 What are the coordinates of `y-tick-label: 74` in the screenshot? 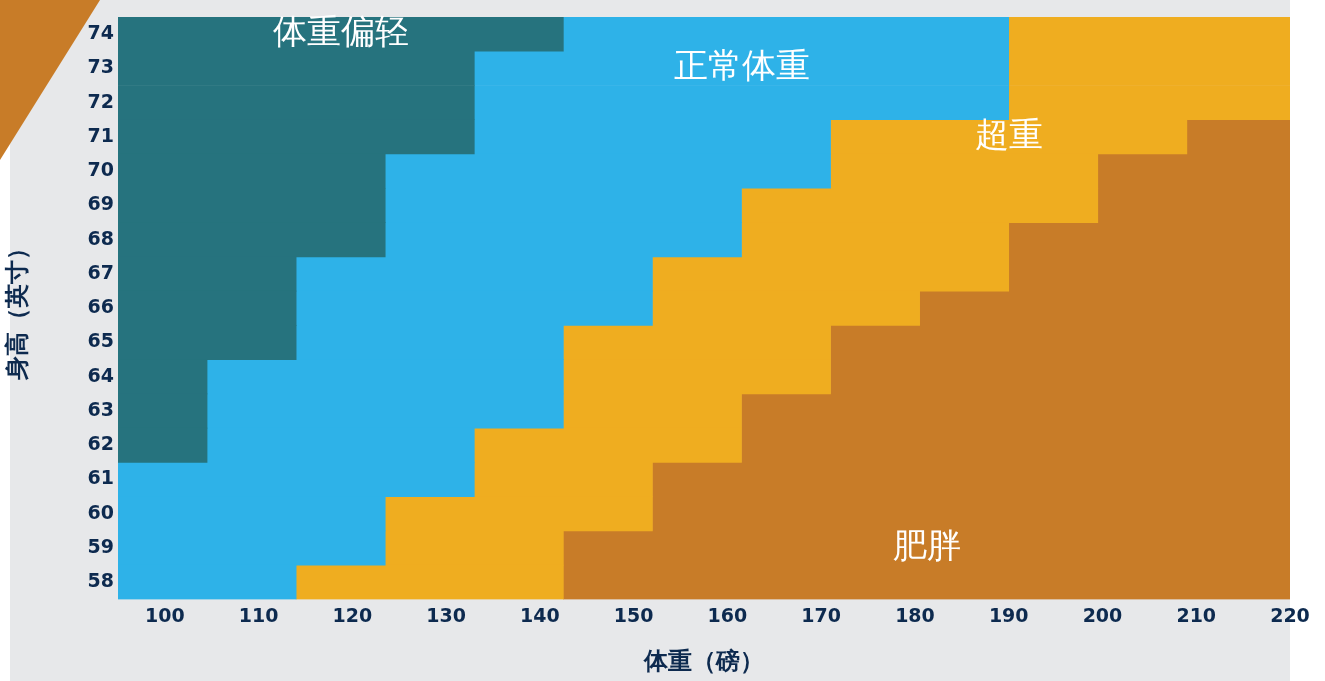 It's located at (100, 32).